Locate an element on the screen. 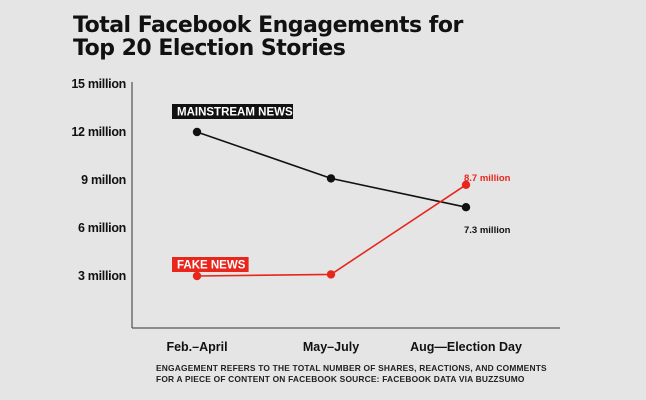 The height and width of the screenshot is (400, 646). series-label-fake-box is located at coordinates (210, 264).